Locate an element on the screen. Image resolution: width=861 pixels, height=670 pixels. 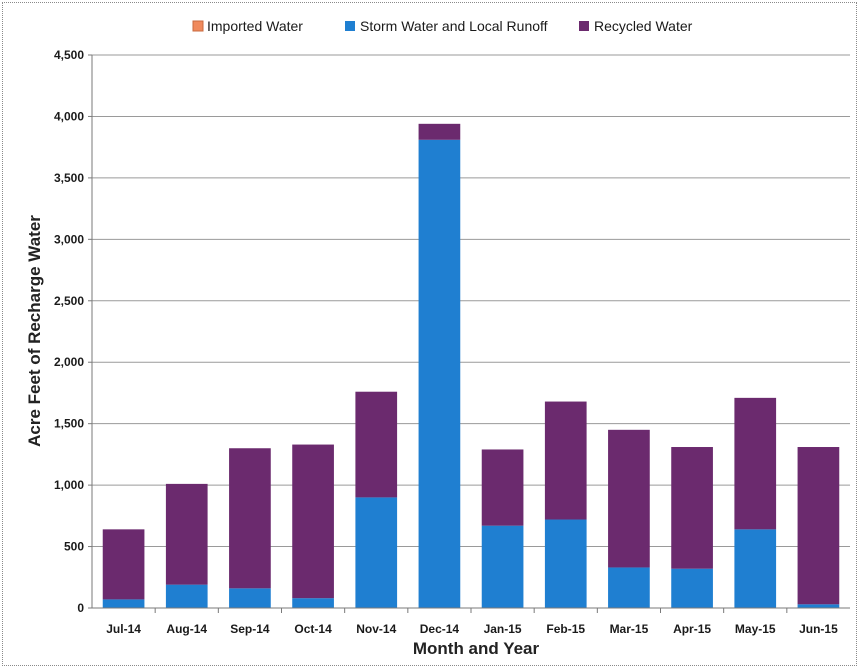
legend-swatch-imported-water is located at coordinates (198, 26).